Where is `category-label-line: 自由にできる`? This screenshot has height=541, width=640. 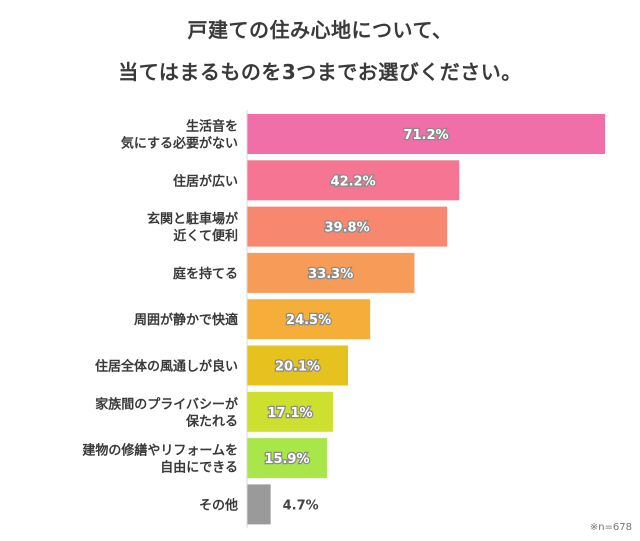
category-label-line: 自由にできる is located at coordinates (199, 468).